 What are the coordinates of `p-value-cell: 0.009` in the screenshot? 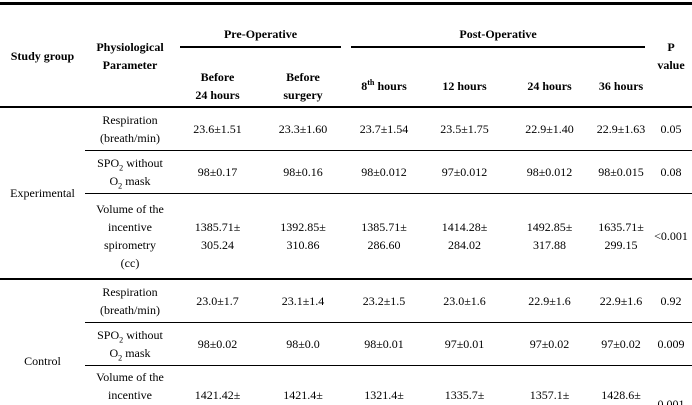 It's located at (671, 344).